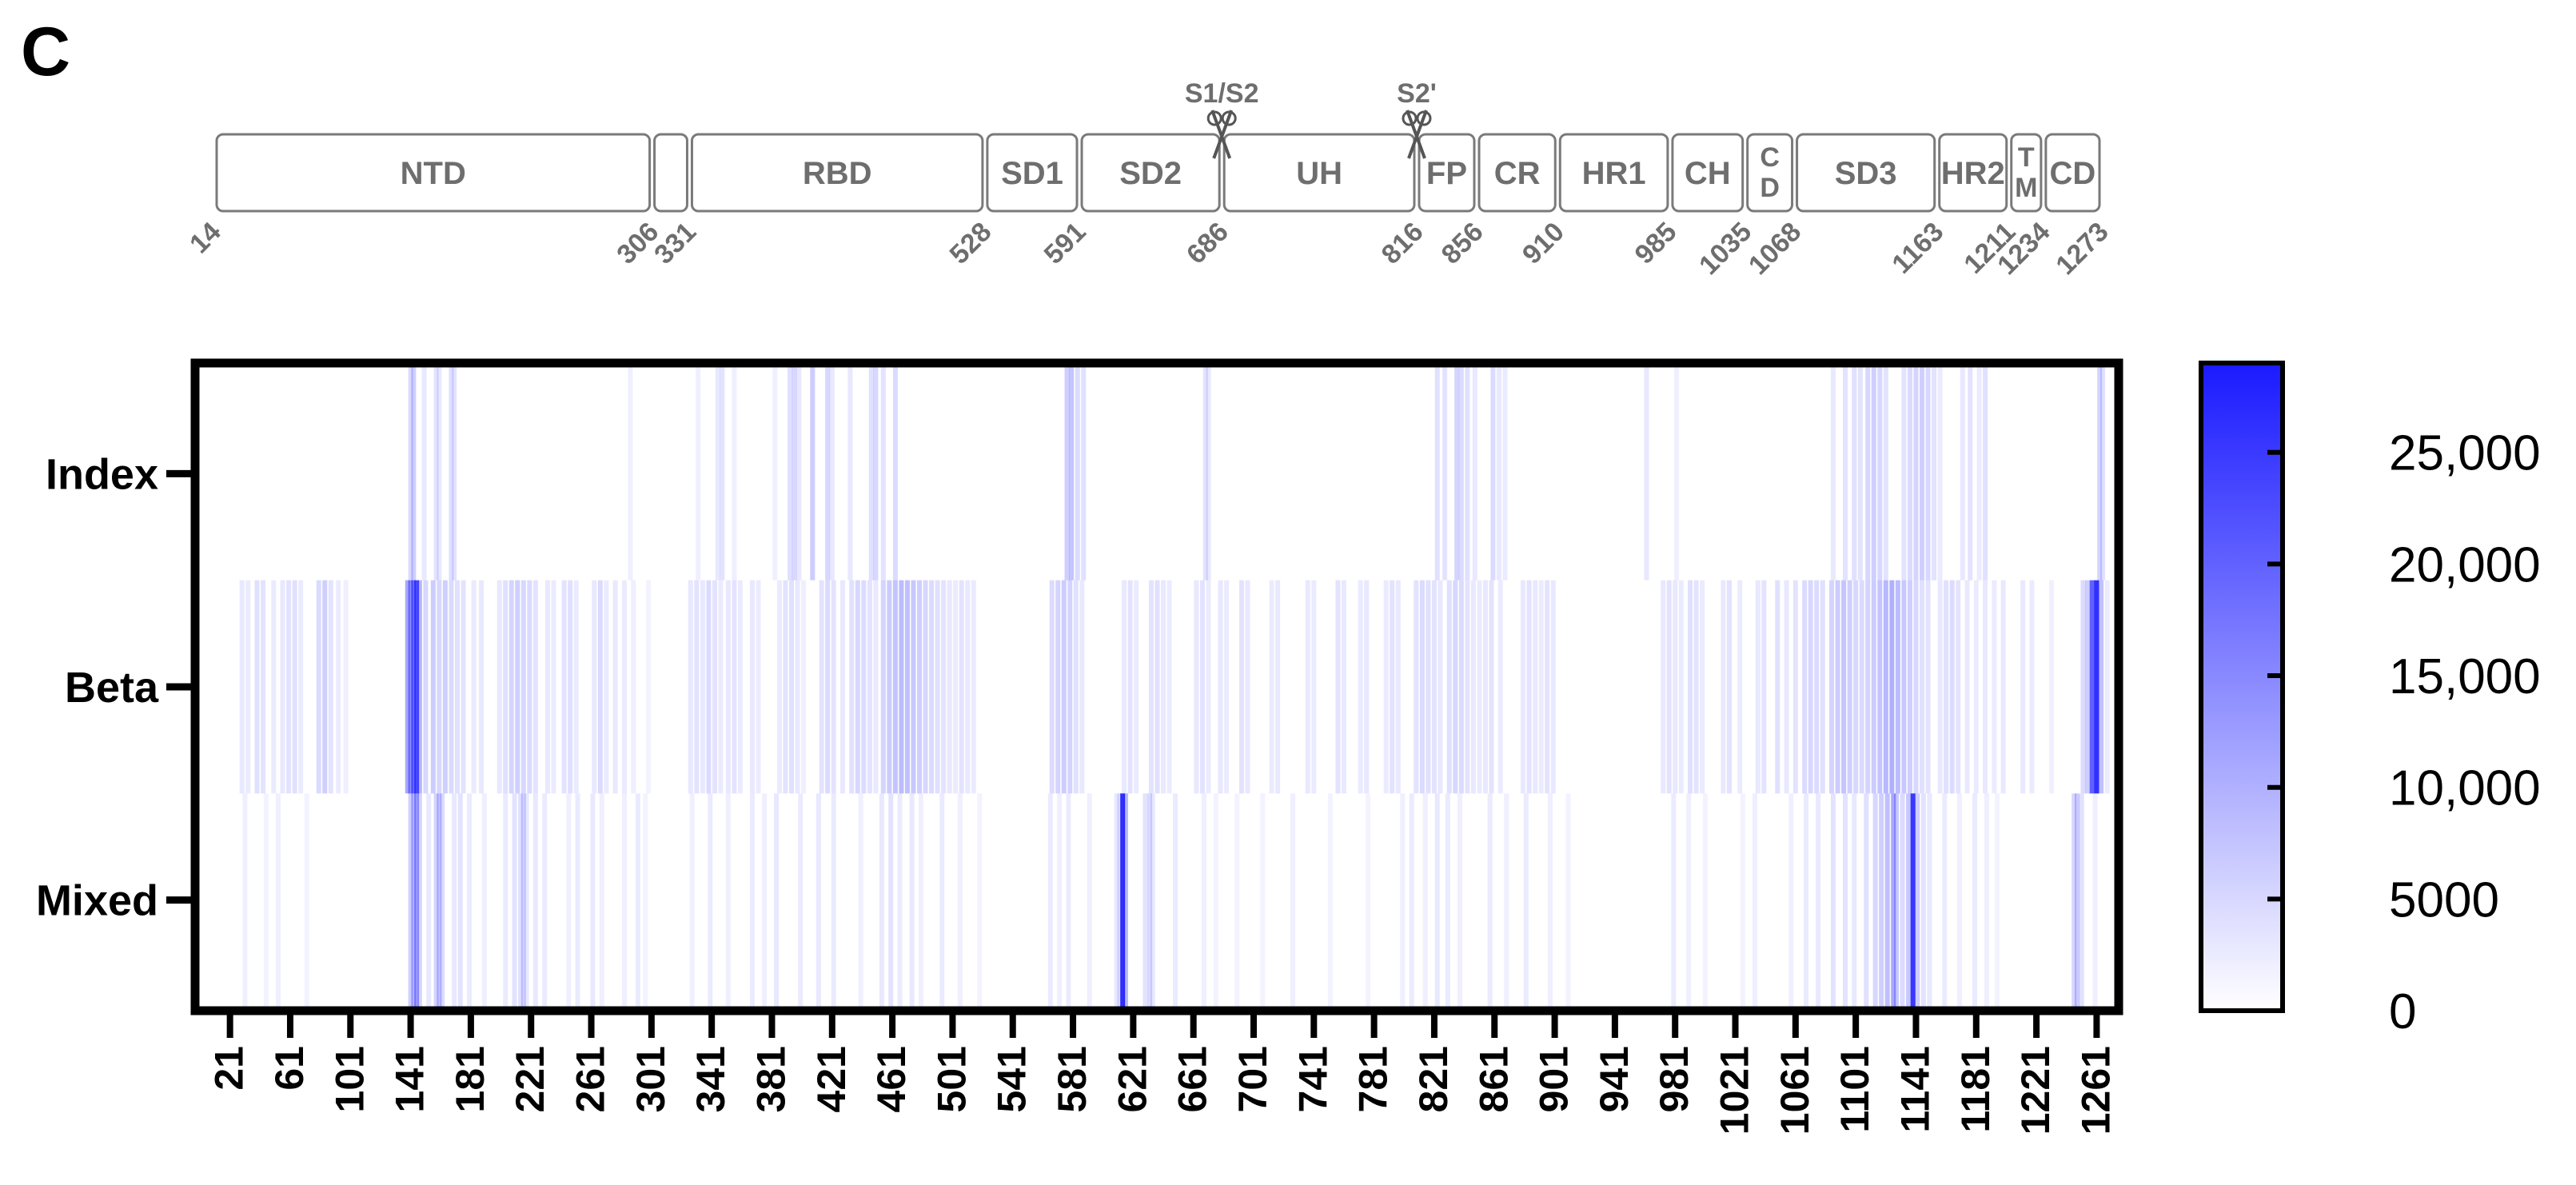  What do you see at coordinates (1221, 135) in the screenshot?
I see `scissors-icon` at bounding box center [1221, 135].